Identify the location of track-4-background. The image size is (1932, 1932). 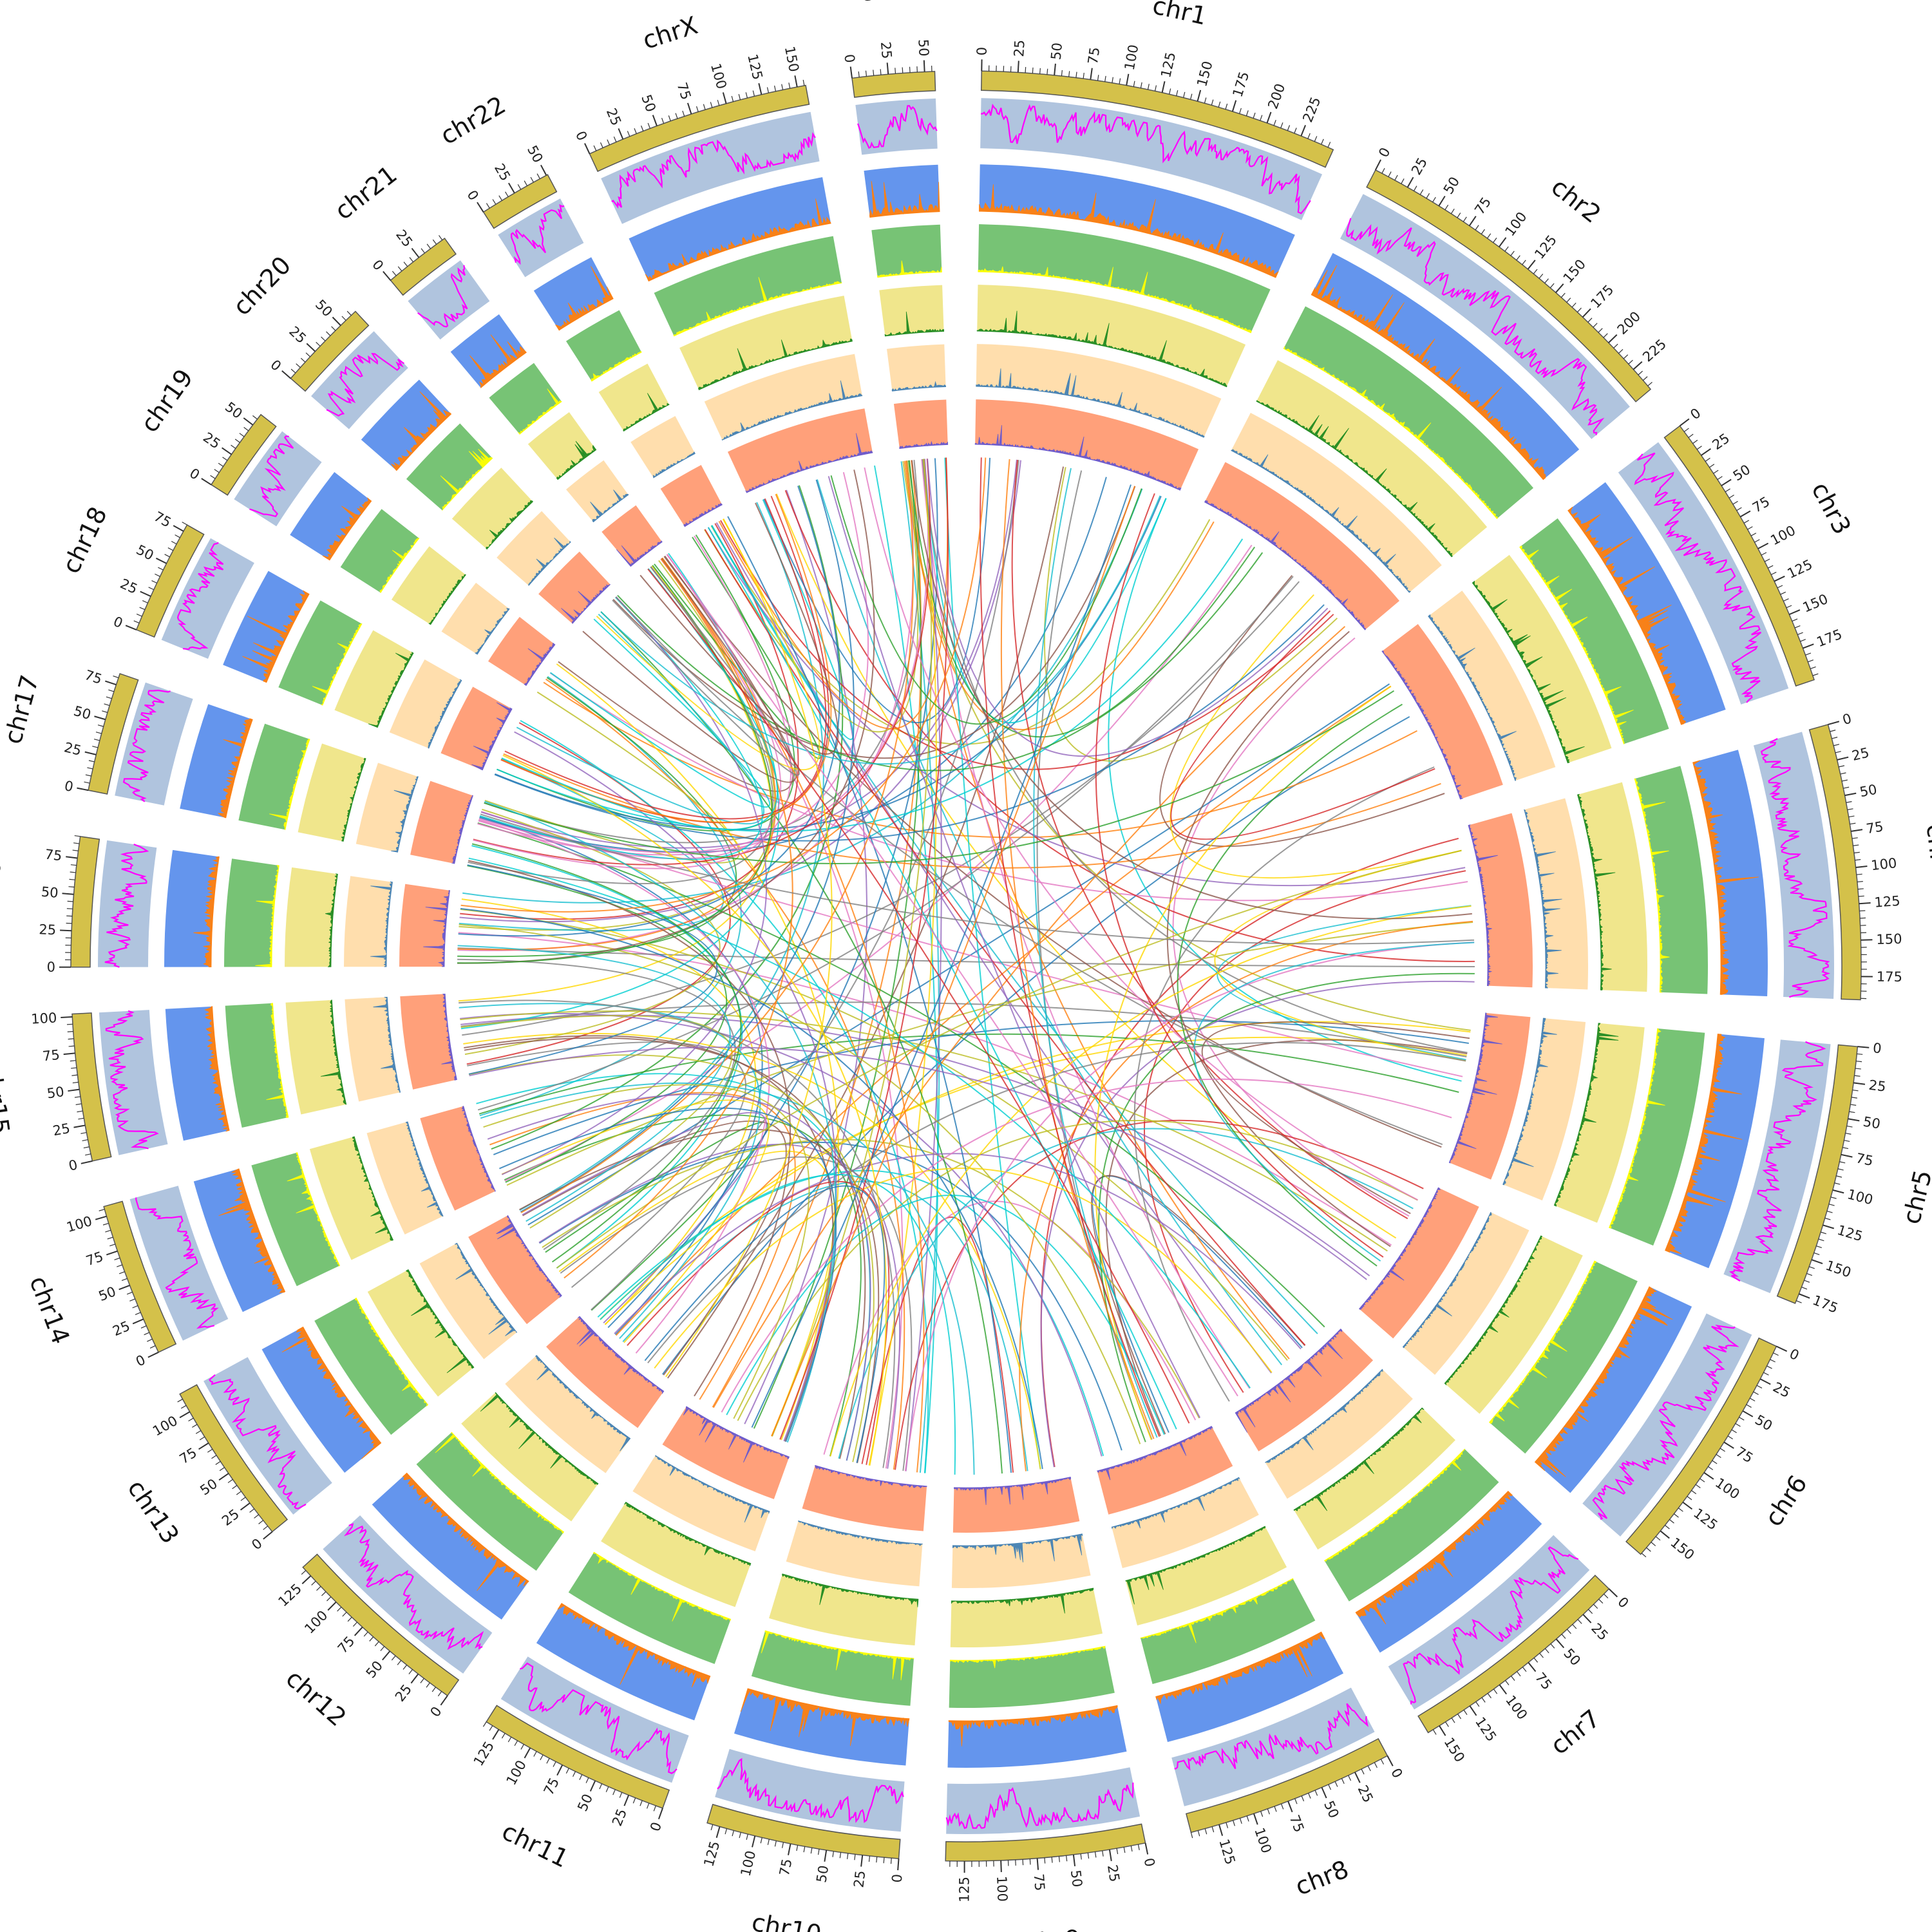
(911, 311).